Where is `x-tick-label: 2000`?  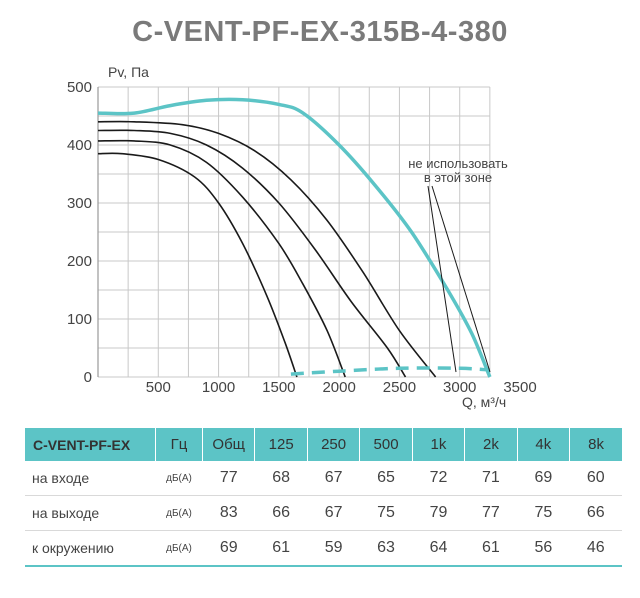 x-tick-label: 2000 is located at coordinates (338, 387).